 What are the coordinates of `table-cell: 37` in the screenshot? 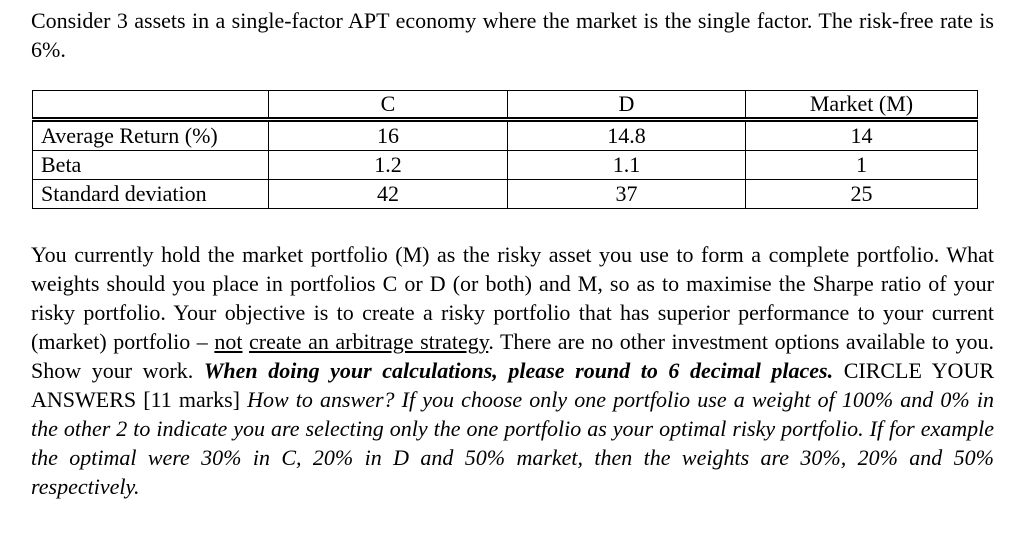 It's located at (626, 194).